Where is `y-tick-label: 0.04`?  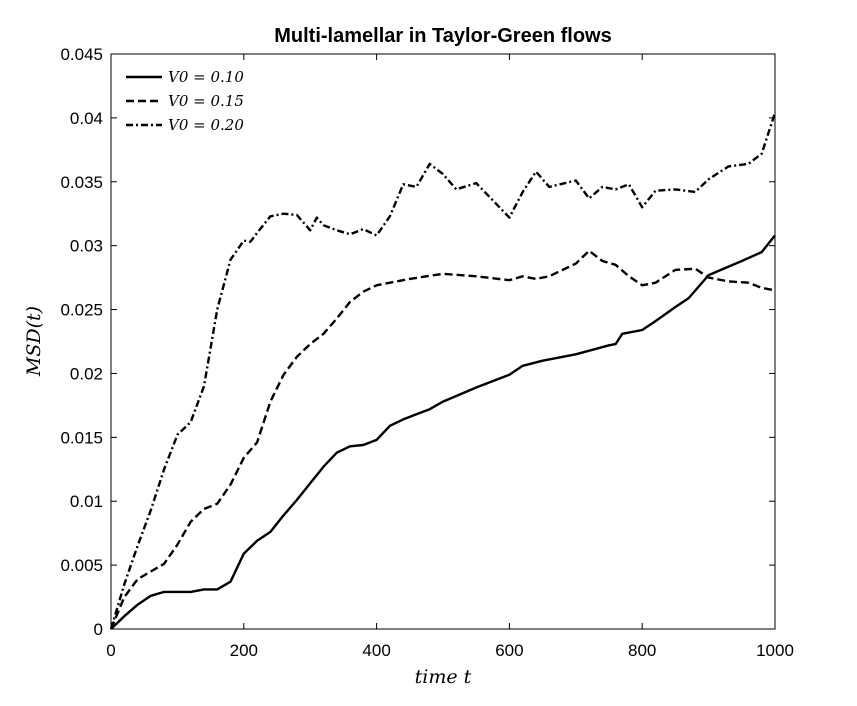 y-tick-label: 0.04 is located at coordinates (86, 118).